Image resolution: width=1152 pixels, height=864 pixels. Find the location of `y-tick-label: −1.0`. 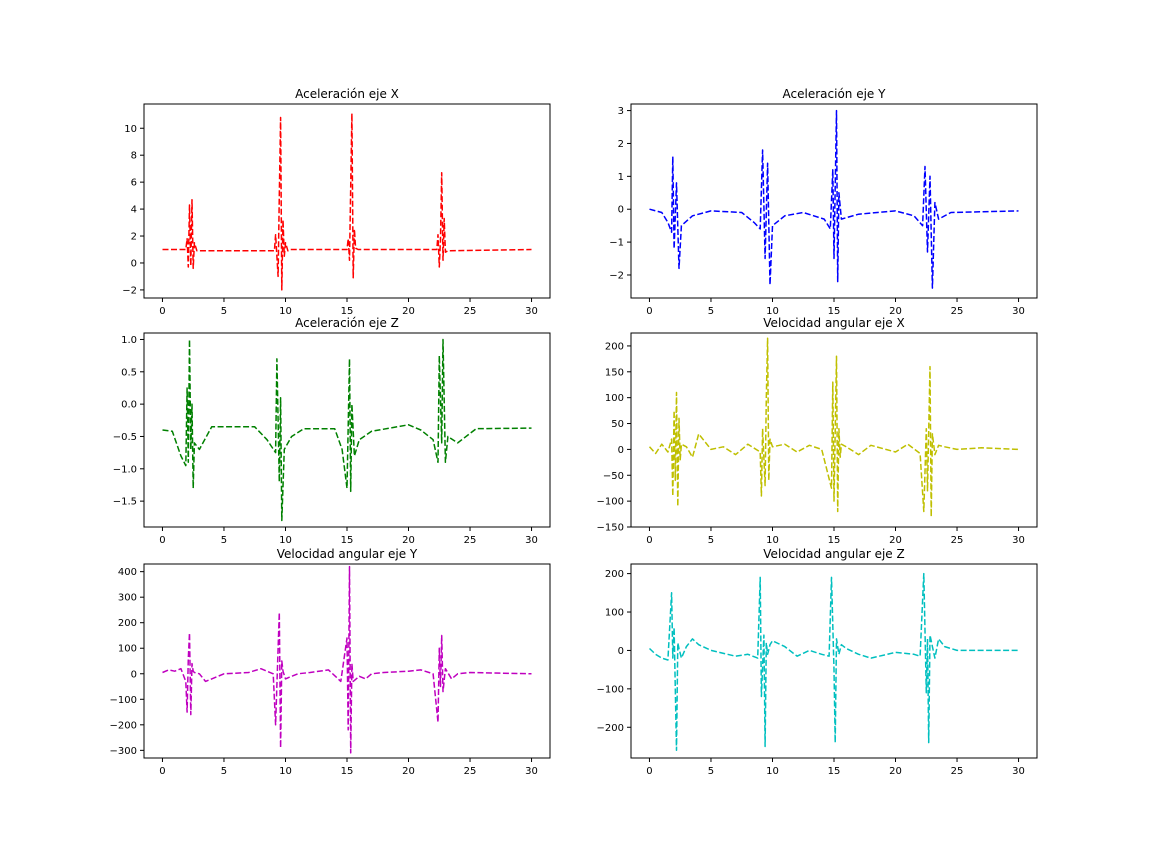

y-tick-label: −1.0 is located at coordinates (125, 469).